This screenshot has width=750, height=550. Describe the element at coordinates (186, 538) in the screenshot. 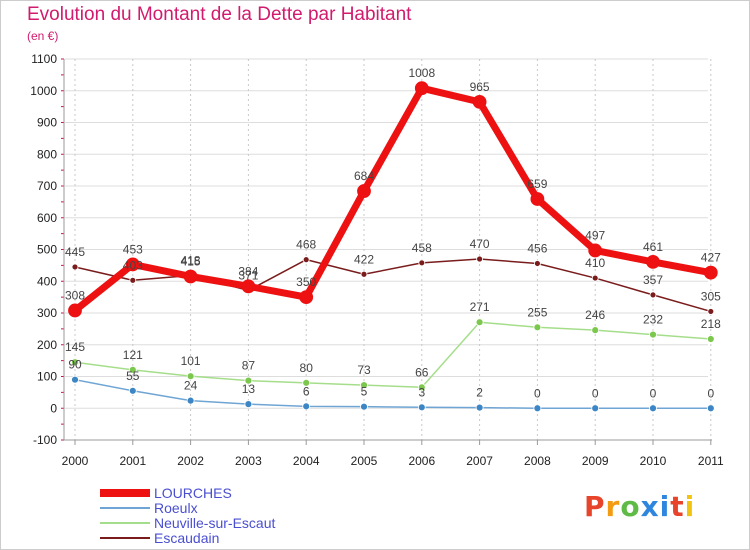

I see `legend-label: Escaudain` at that location.